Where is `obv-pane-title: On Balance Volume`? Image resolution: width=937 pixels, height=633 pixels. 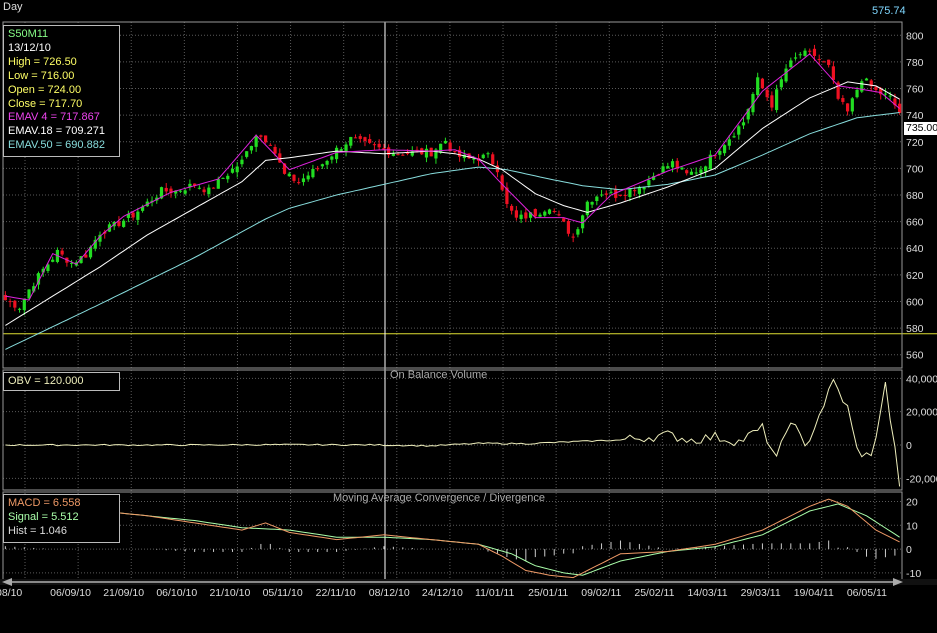
obv-pane-title: On Balance Volume is located at coordinates (439, 375).